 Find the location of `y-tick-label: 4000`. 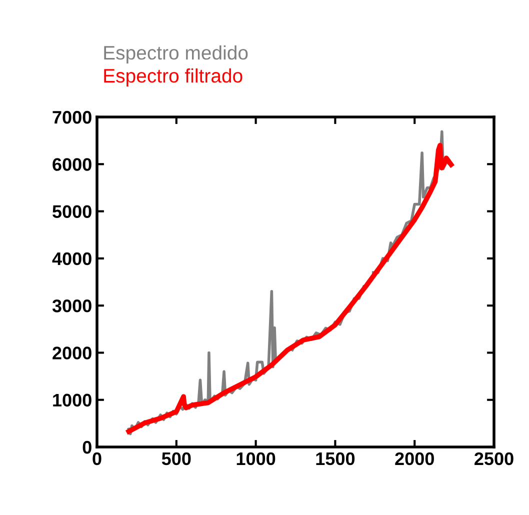

y-tick-label: 4000 is located at coordinates (72, 259).